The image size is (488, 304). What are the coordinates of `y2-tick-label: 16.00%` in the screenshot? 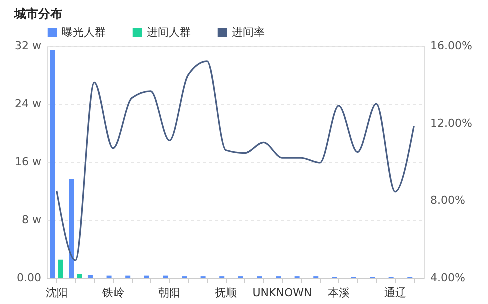 It's located at (451, 46).